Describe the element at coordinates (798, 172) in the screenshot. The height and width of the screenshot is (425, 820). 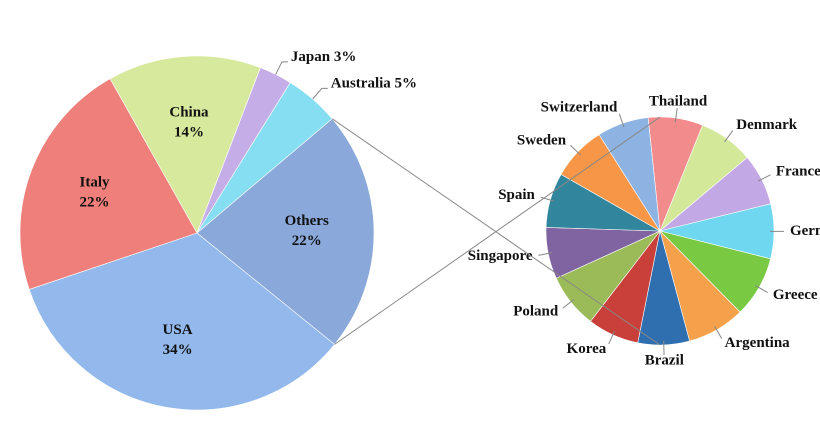
I see `slice-label: France` at that location.